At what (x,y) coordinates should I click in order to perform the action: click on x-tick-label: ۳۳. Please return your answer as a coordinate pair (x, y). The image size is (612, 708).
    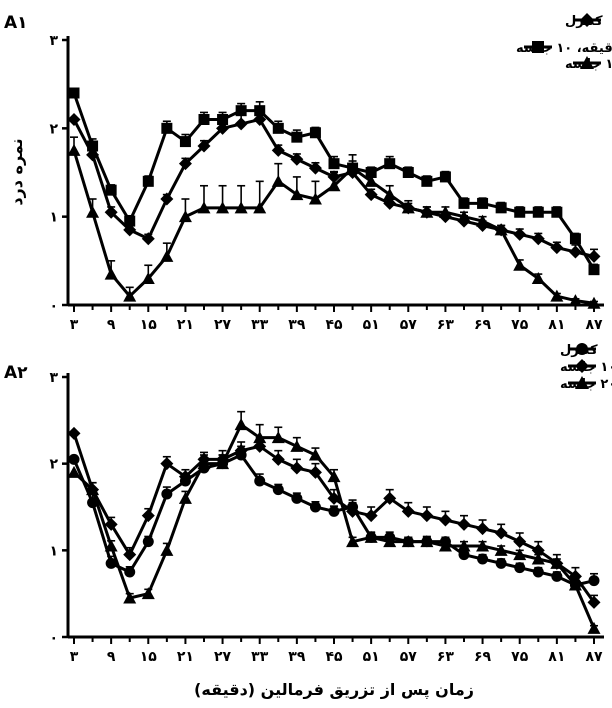
    Looking at the image, I should click on (260, 657).